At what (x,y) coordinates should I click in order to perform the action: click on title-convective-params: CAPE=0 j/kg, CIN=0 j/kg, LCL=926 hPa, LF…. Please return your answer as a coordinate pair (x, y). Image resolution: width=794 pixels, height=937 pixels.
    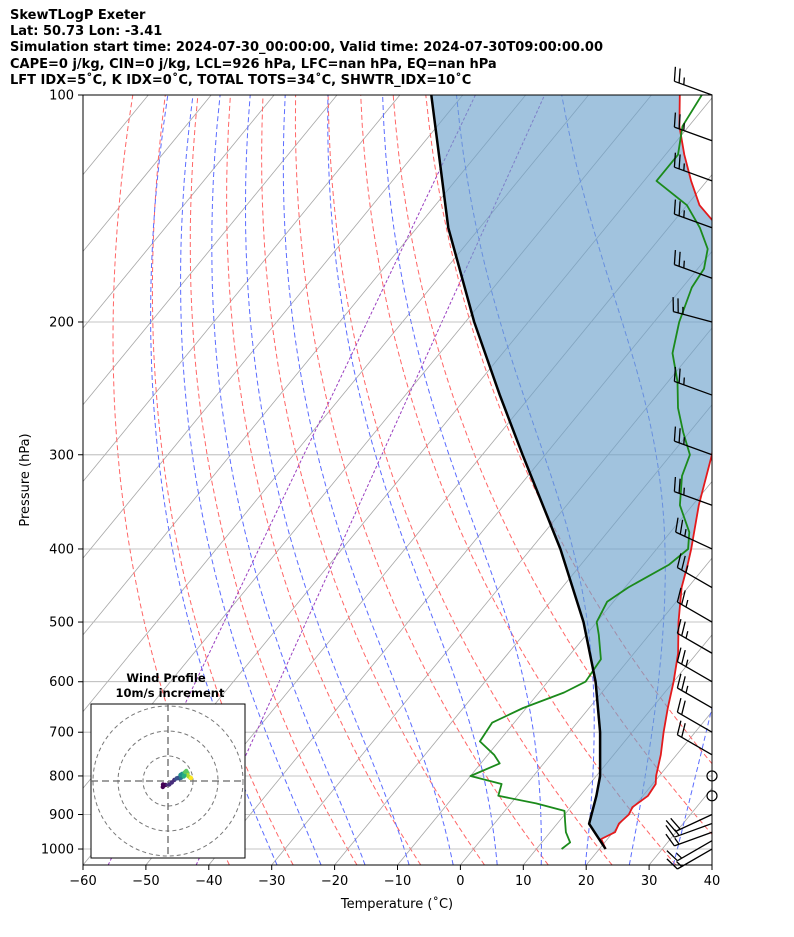
    Looking at the image, I should click on (253, 64).